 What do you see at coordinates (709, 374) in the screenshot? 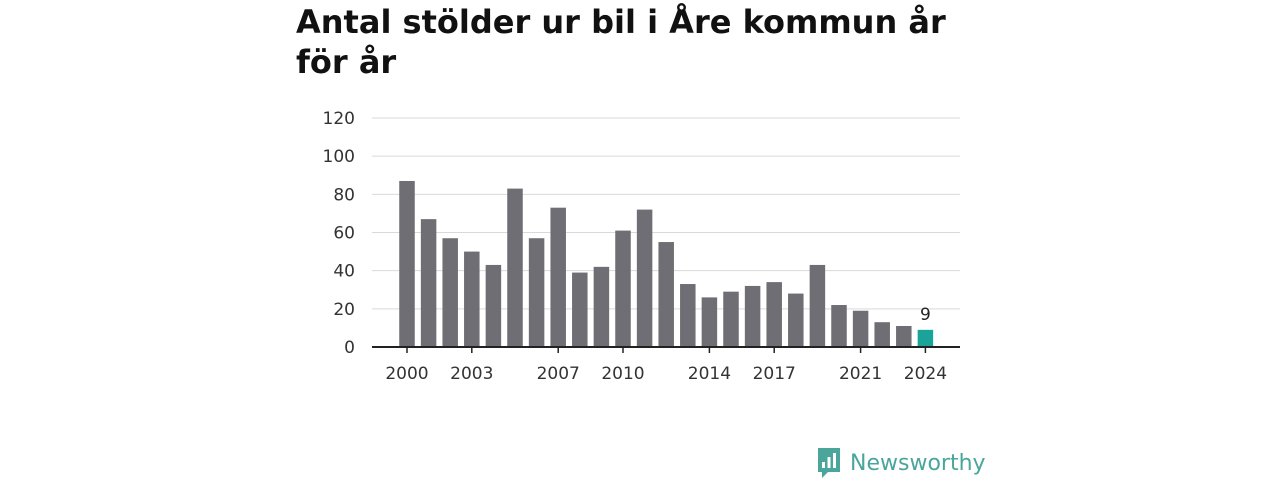
I see `x-tick-label: 2014` at bounding box center [709, 374].